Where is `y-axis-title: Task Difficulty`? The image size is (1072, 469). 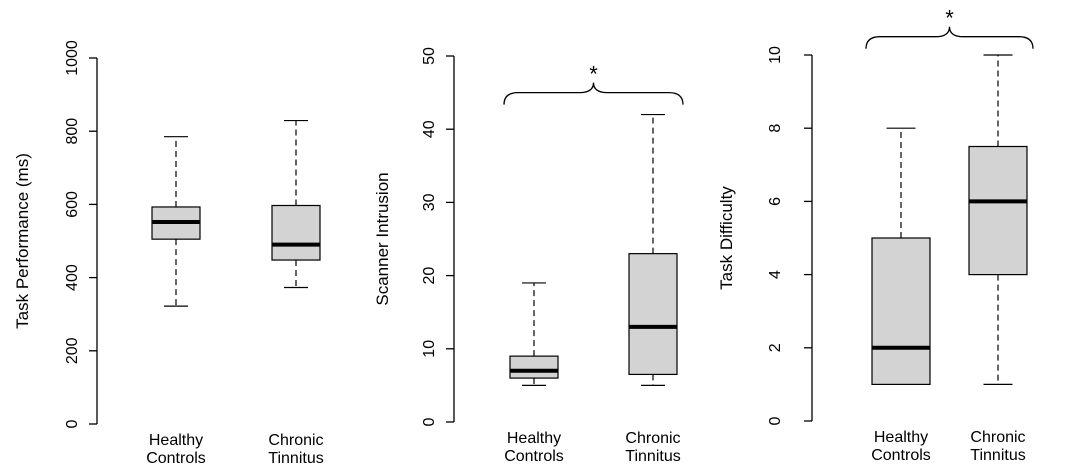 y-axis-title: Task Difficulty is located at coordinates (726, 238).